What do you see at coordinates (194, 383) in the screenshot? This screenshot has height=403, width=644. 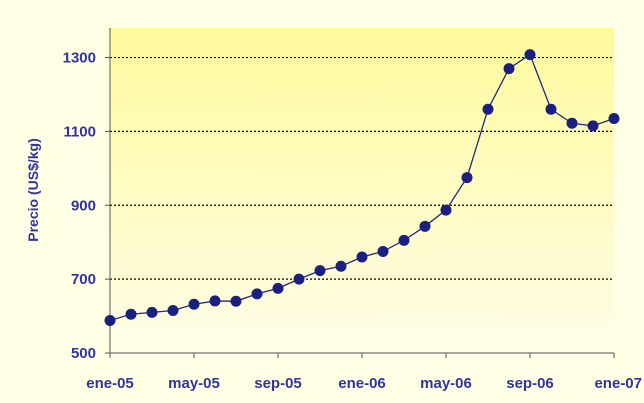 I see `x-tick-label: may-05` at bounding box center [194, 383].